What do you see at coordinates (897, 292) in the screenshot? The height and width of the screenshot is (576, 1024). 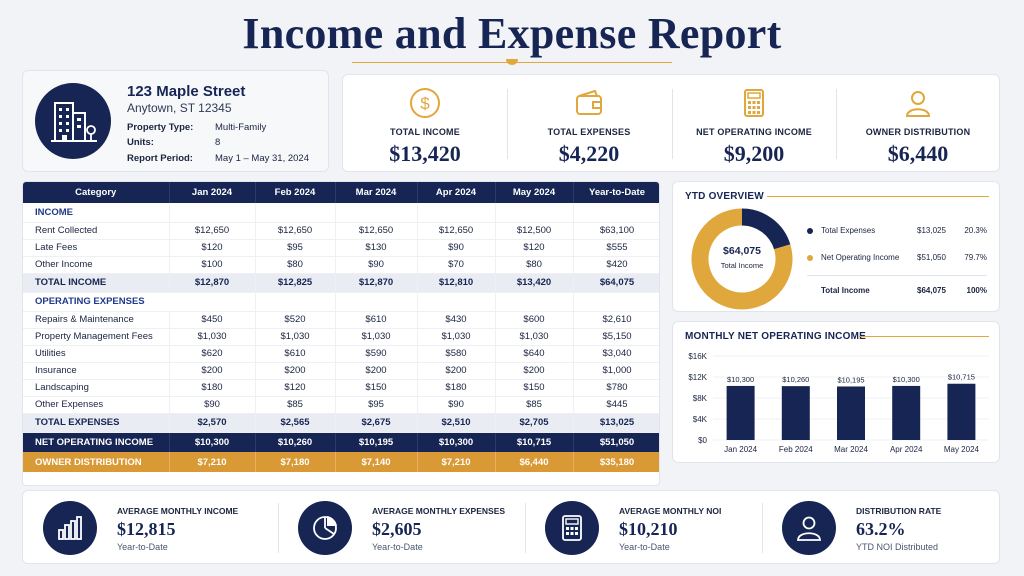 I see `legend-total-row: Total Income $64,075 100%` at bounding box center [897, 292].